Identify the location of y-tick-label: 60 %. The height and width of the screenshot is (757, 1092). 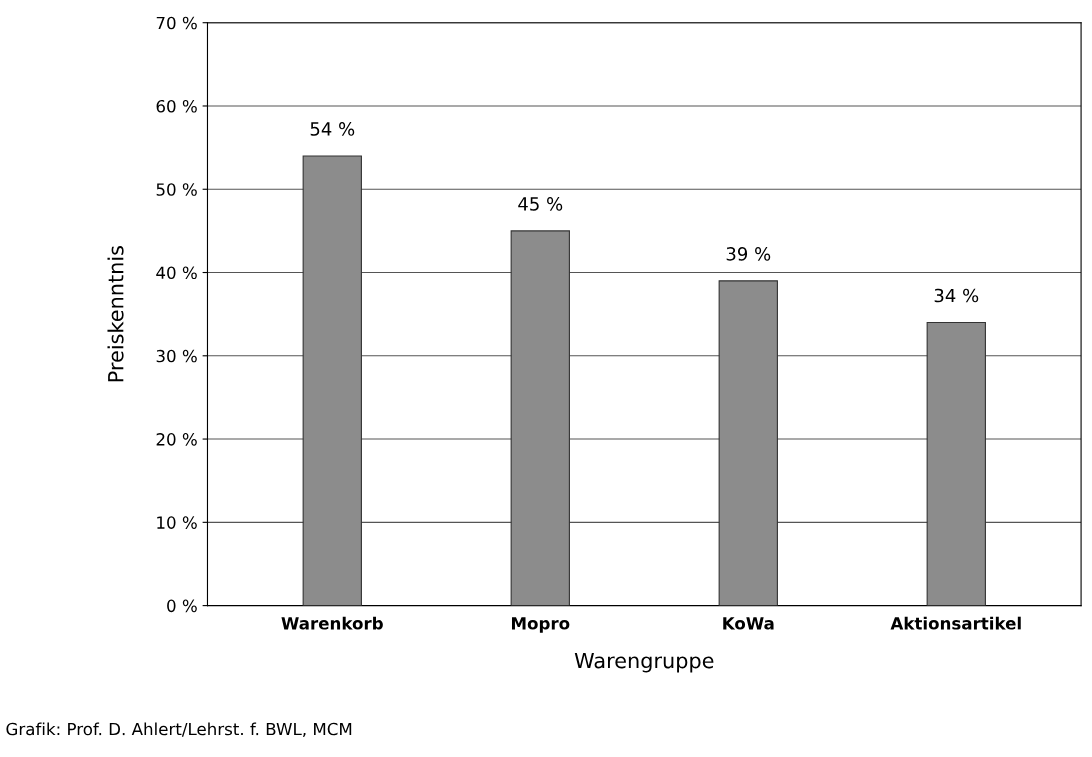
(176, 106).